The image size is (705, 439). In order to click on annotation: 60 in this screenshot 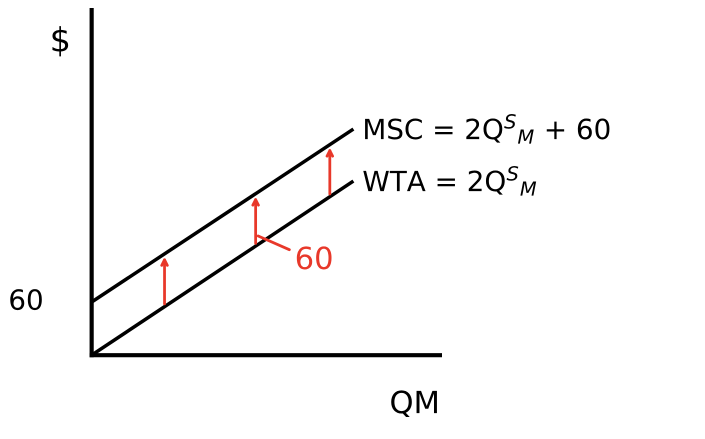, I will do `click(314, 258)`.